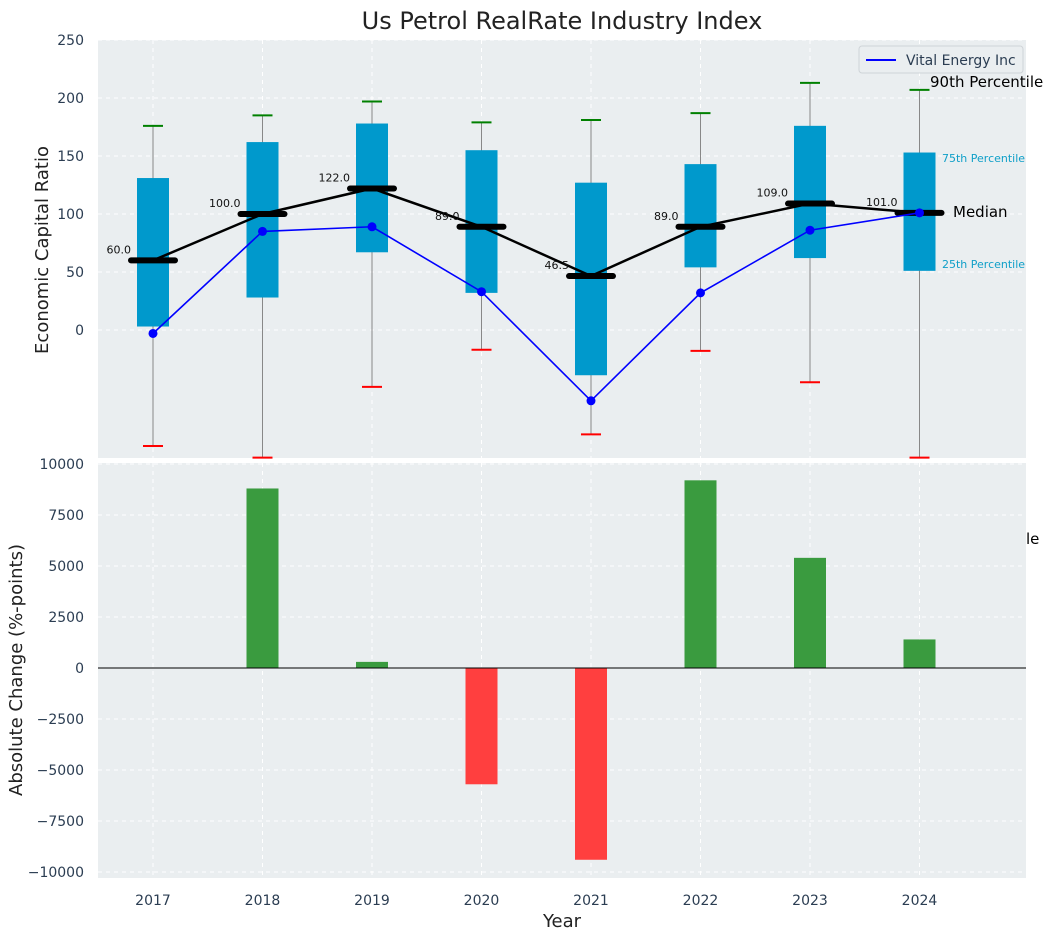 This screenshot has width=1051, height=940. Describe the element at coordinates (153, 333) in the screenshot. I see `company-point-2017` at that location.